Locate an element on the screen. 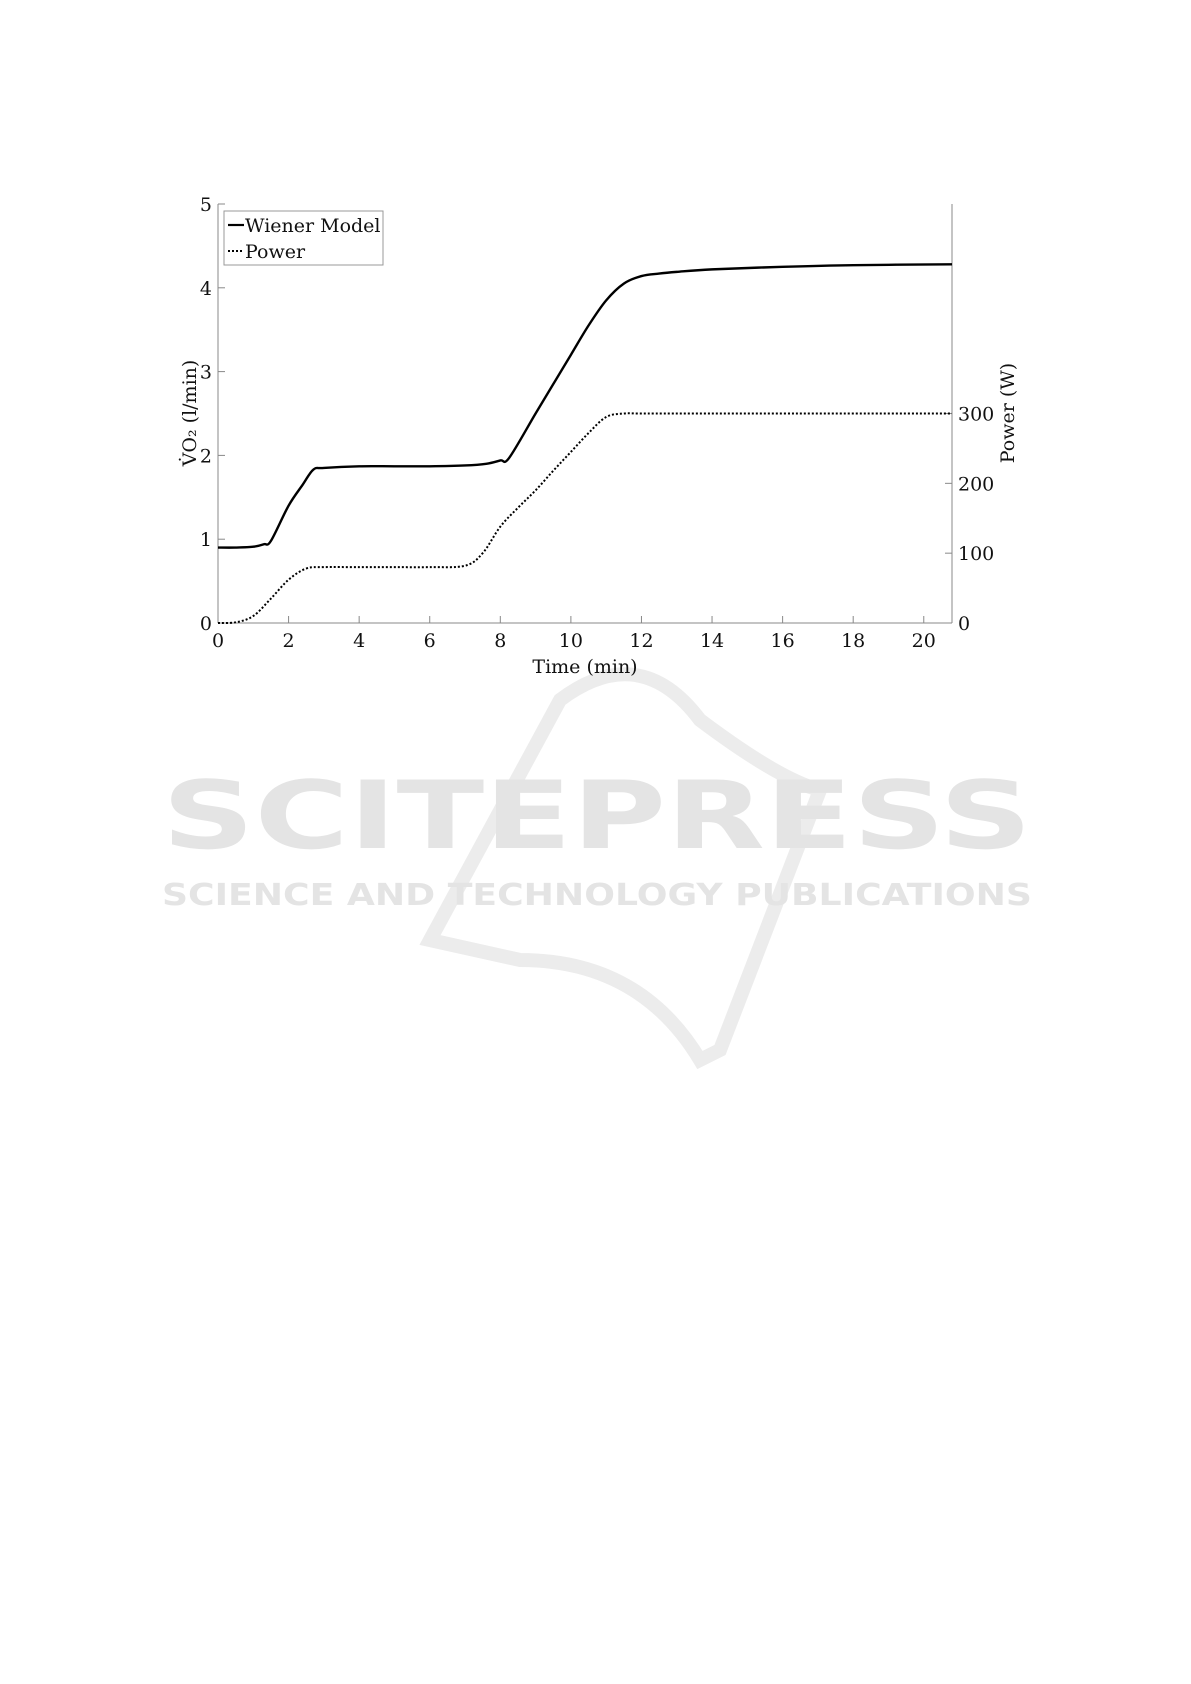 The width and height of the screenshot is (1191, 1684). legend-label-wiener: Wiener Model is located at coordinates (313, 226).